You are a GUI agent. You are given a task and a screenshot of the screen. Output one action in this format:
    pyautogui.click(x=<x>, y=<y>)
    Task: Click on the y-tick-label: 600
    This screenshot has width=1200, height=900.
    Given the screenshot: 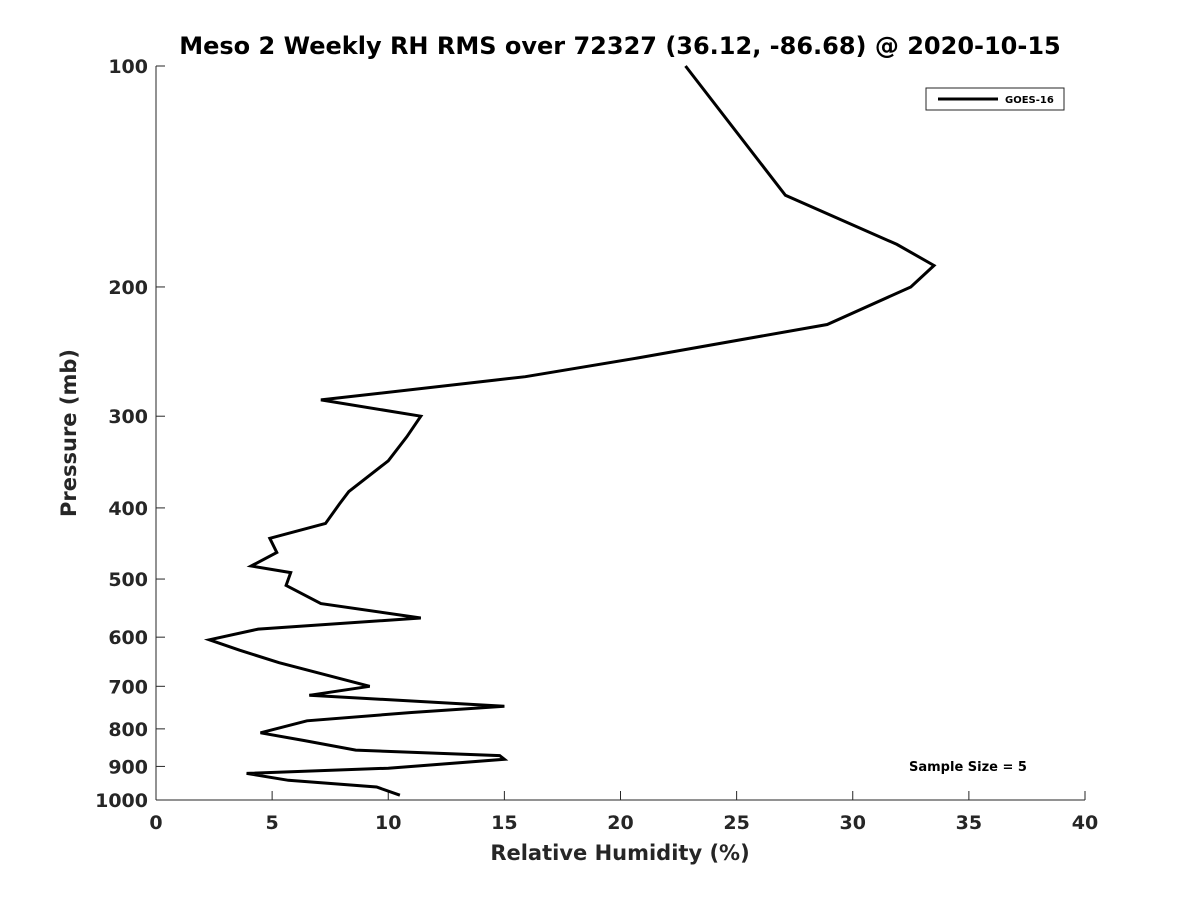 What is the action you would take?
    pyautogui.click(x=128, y=638)
    